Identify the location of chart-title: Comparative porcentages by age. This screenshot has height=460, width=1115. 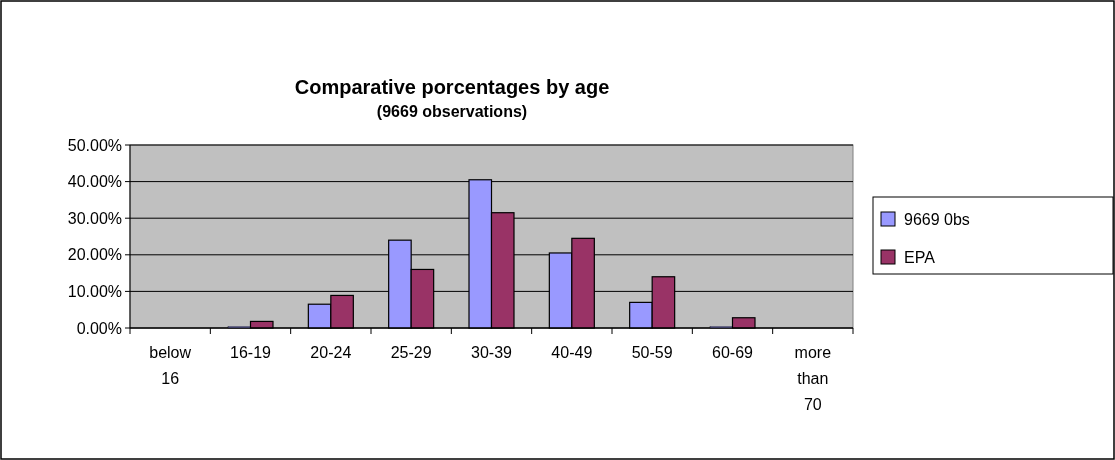
(452, 87).